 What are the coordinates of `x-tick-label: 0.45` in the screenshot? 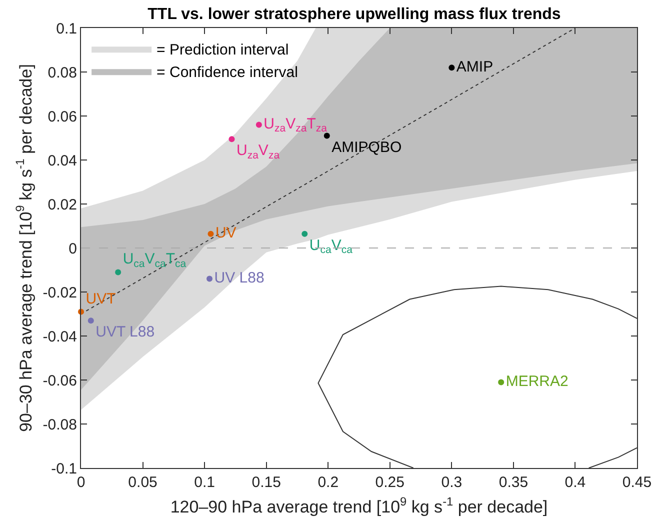 It's located at (637, 482).